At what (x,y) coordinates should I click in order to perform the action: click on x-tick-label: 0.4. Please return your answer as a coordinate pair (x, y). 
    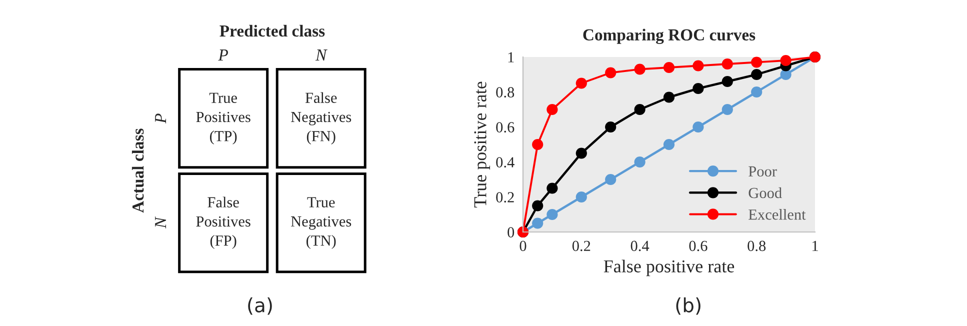
    Looking at the image, I should click on (640, 246).